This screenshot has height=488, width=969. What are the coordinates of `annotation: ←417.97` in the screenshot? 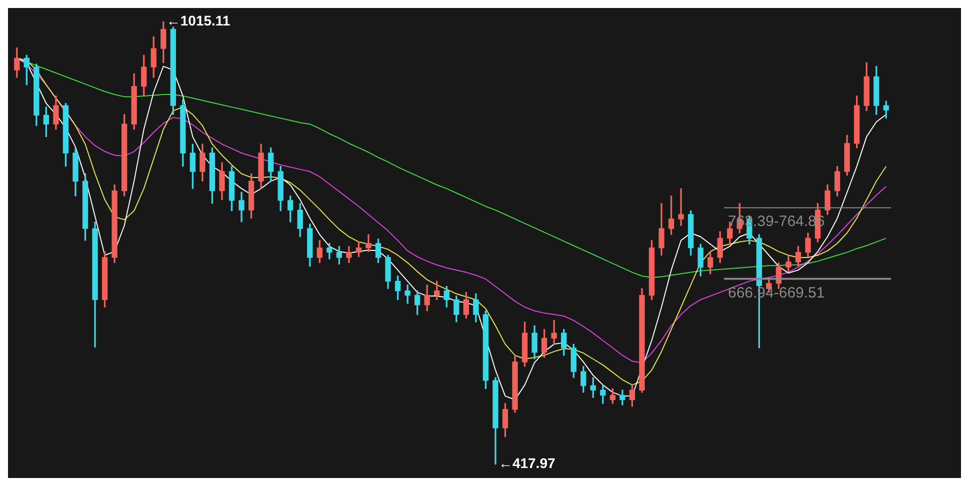 It's located at (527, 463).